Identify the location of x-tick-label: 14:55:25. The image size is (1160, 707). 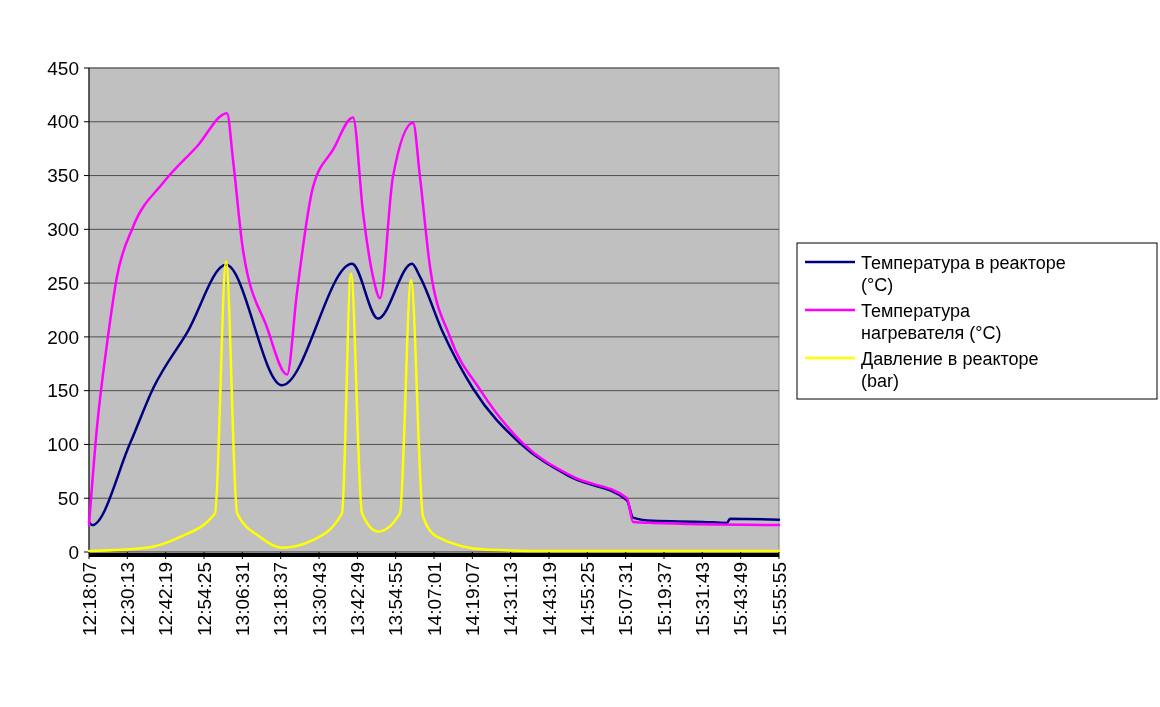
(587, 599).